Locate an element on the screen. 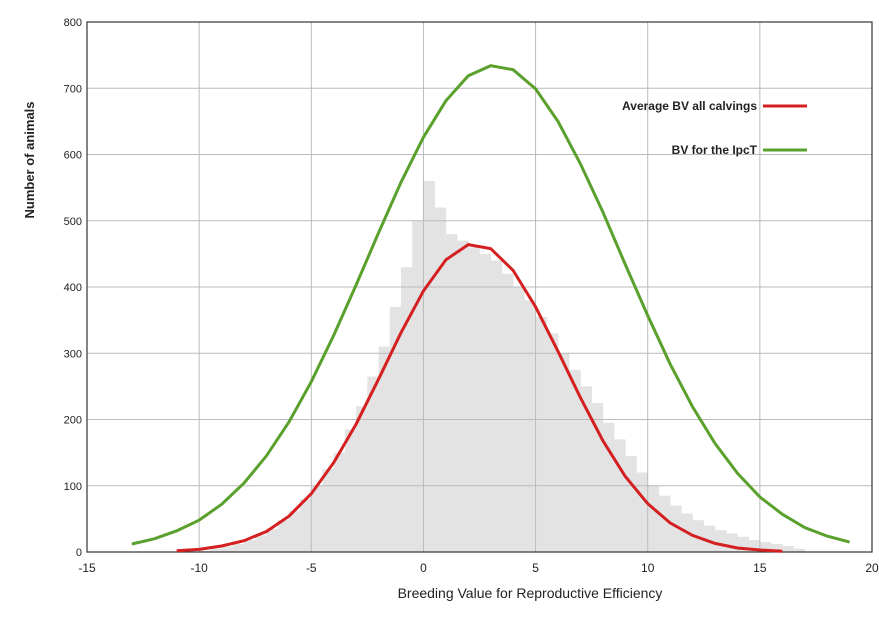 Image resolution: width=879 pixels, height=622 pixels. y-tick-label: 600 is located at coordinates (73, 156).